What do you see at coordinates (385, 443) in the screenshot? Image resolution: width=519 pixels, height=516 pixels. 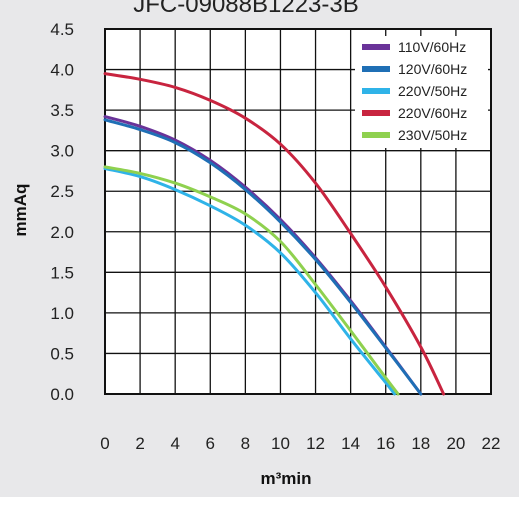 I see `x-tick-label: 16` at bounding box center [385, 443].